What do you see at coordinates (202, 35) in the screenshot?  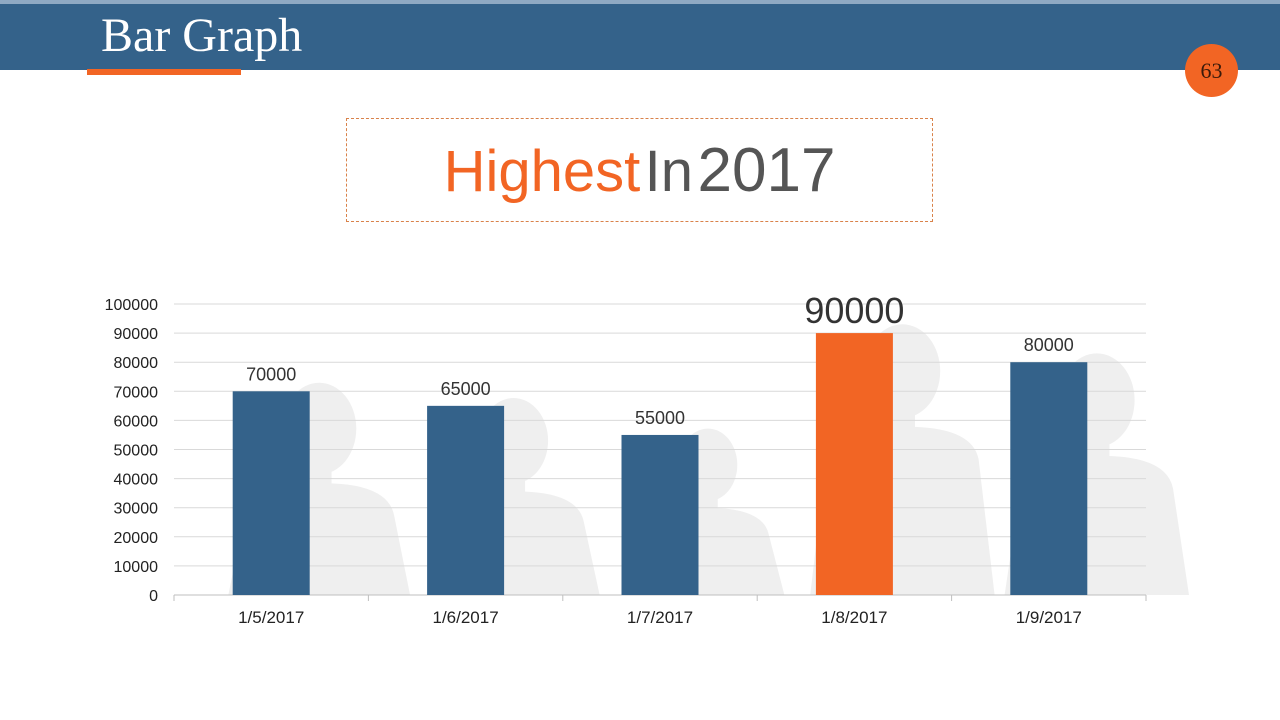 I see `slide-title: Bar Graph` at bounding box center [202, 35].